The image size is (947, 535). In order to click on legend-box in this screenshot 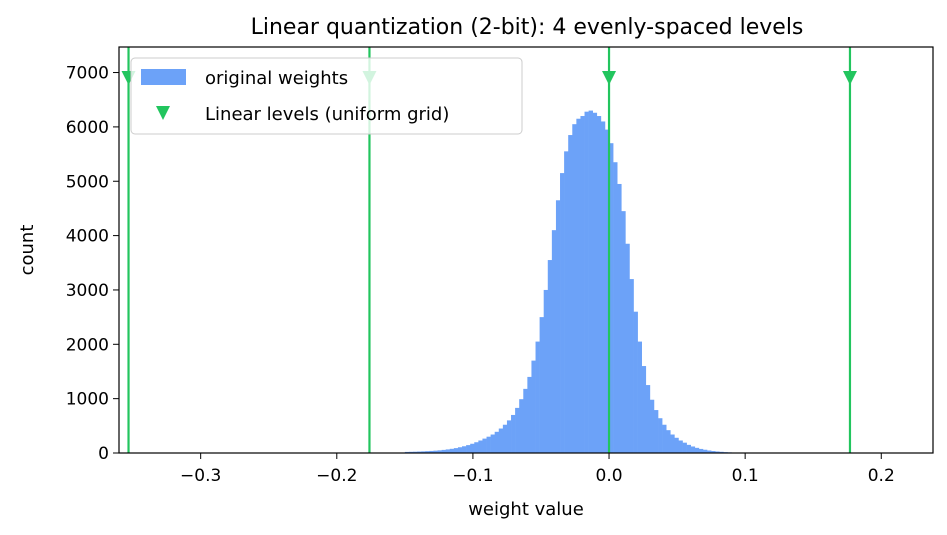, I will do `click(326, 96)`.